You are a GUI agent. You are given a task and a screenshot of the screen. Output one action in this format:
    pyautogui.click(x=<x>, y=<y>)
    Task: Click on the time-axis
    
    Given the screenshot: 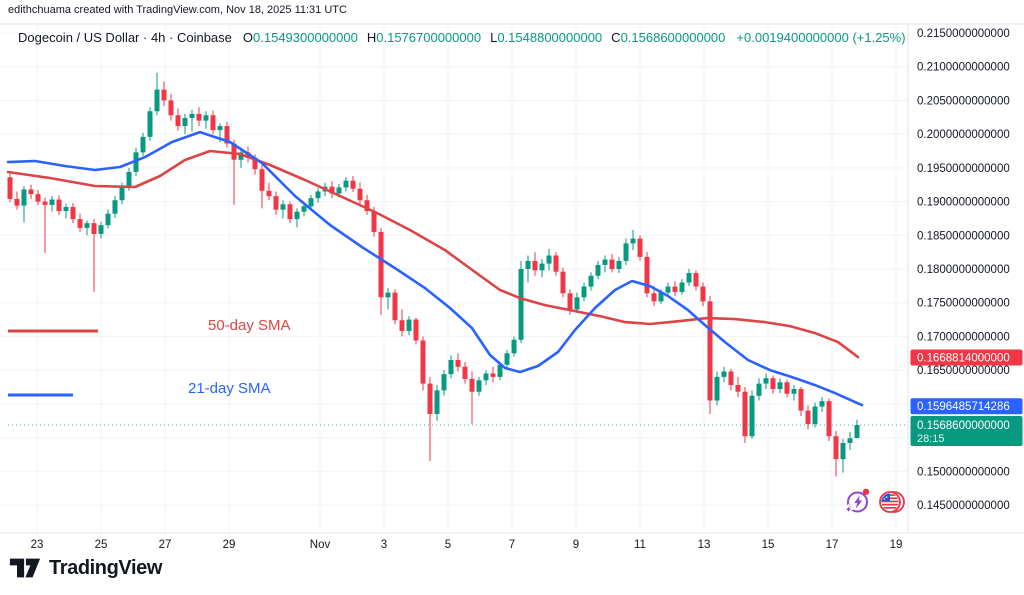 What is the action you would take?
    pyautogui.click(x=512, y=544)
    